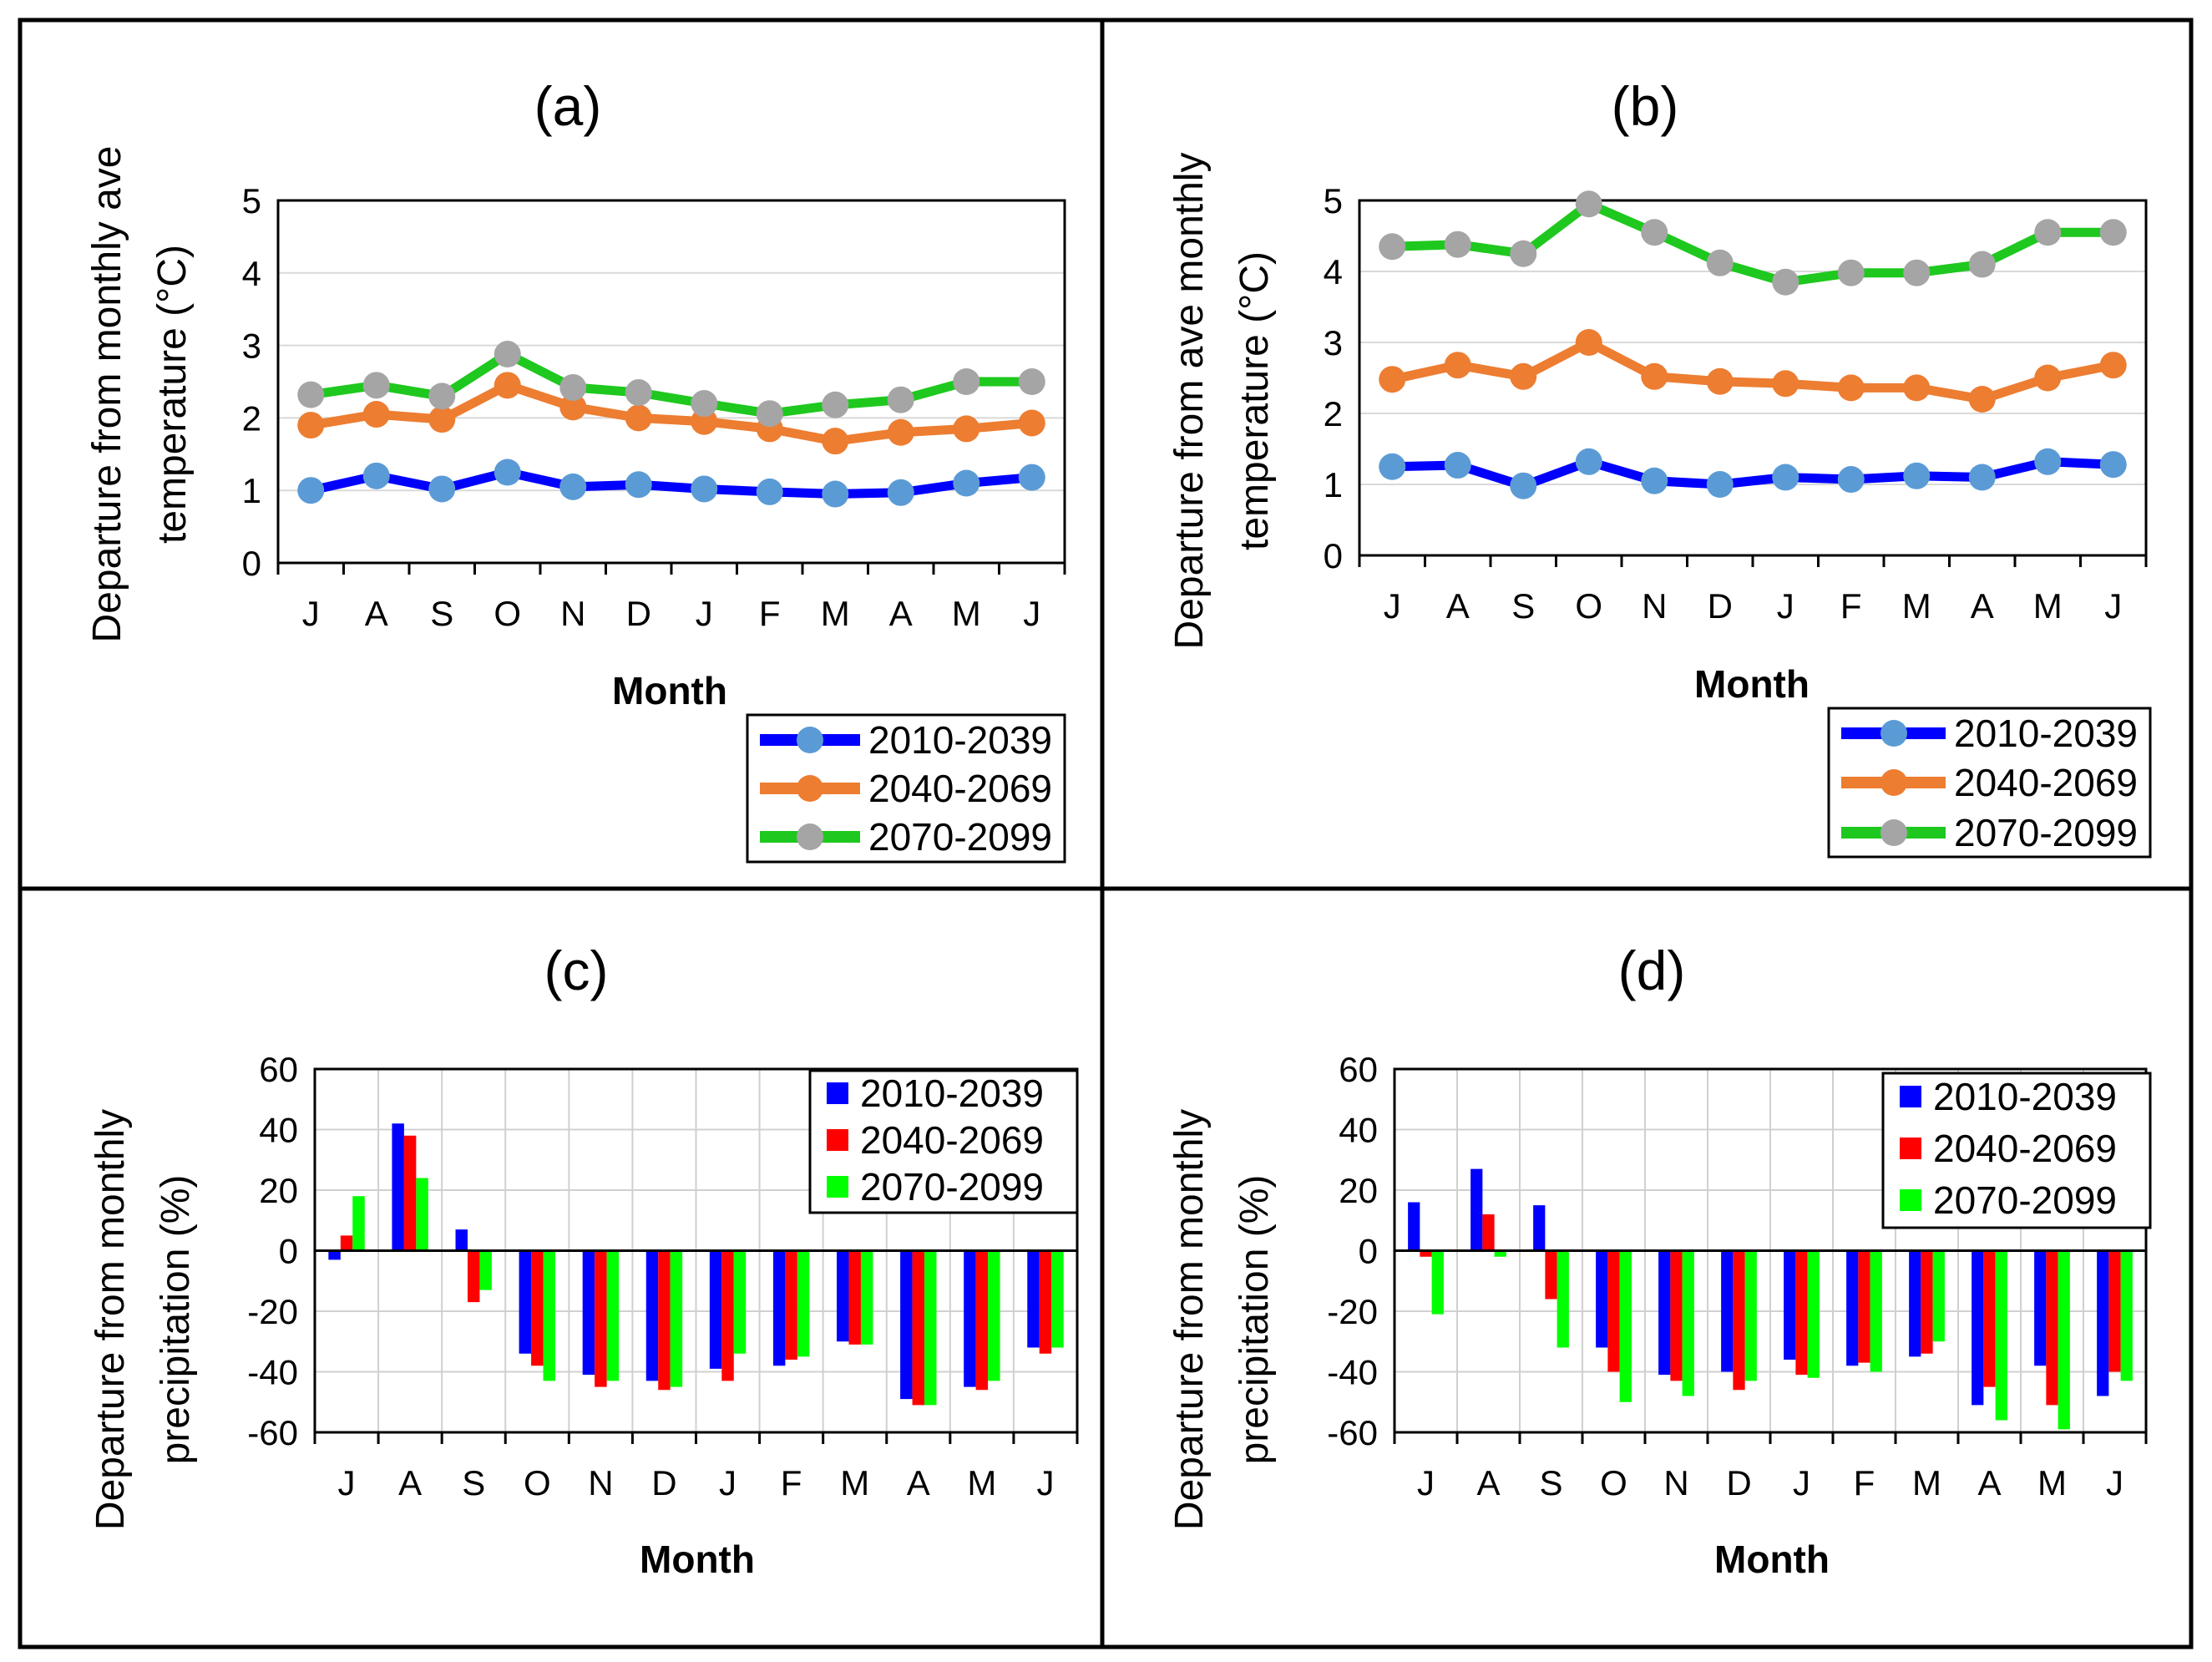  What do you see at coordinates (1588, 204) in the screenshot?
I see `point-2070-2099-O` at bounding box center [1588, 204].